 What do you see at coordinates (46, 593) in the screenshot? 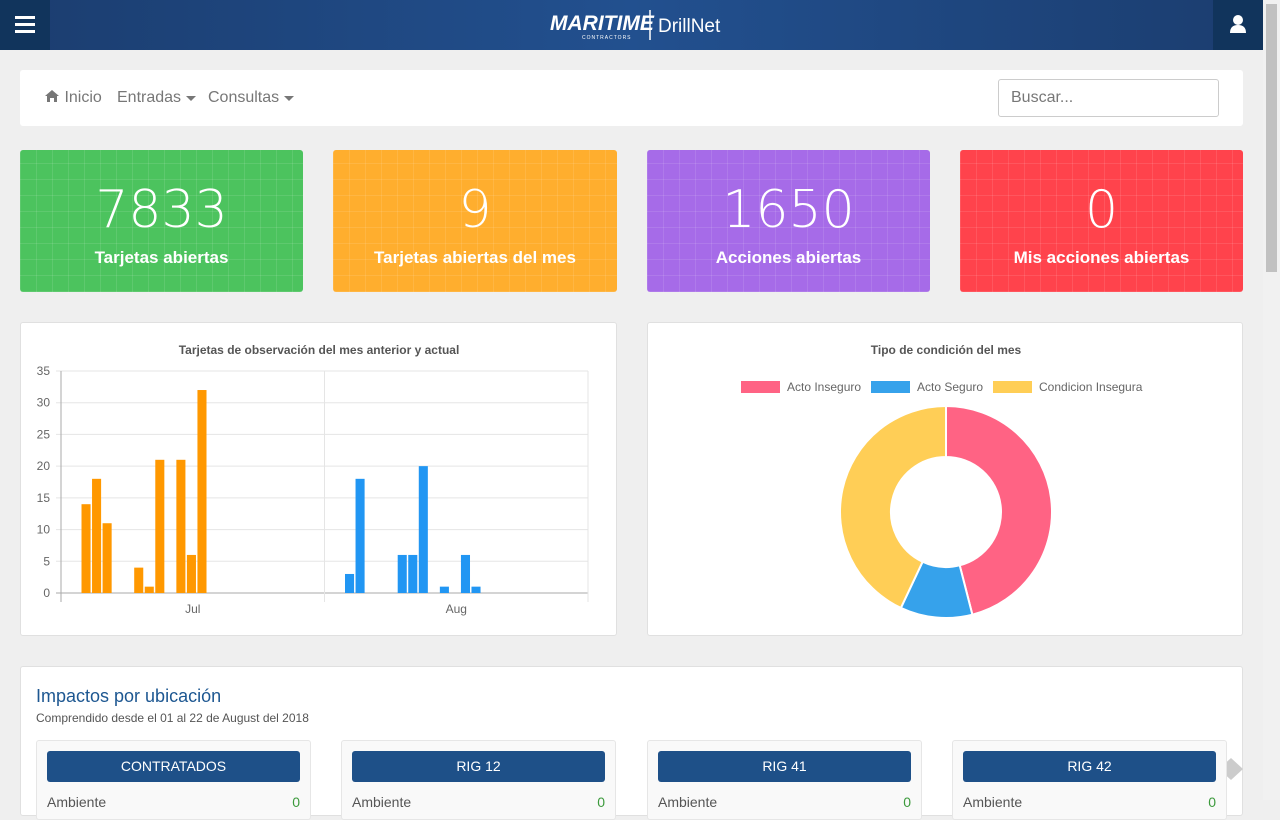
I see `y-tick-label: 0` at bounding box center [46, 593].